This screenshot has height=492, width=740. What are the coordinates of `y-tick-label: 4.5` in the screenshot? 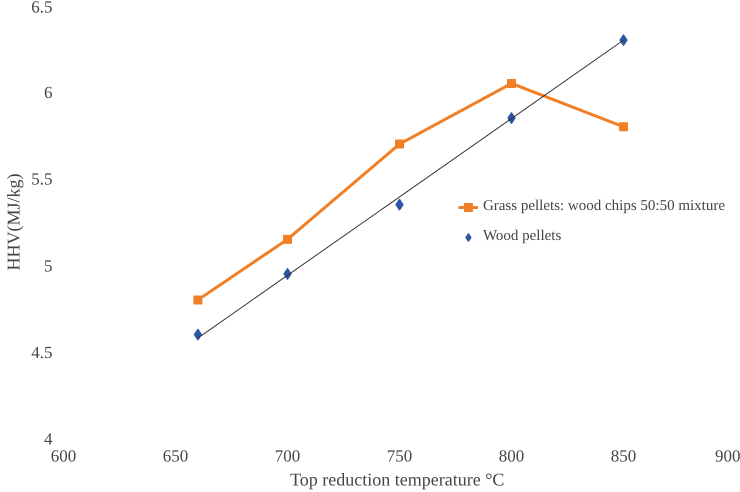 It's located at (41, 352).